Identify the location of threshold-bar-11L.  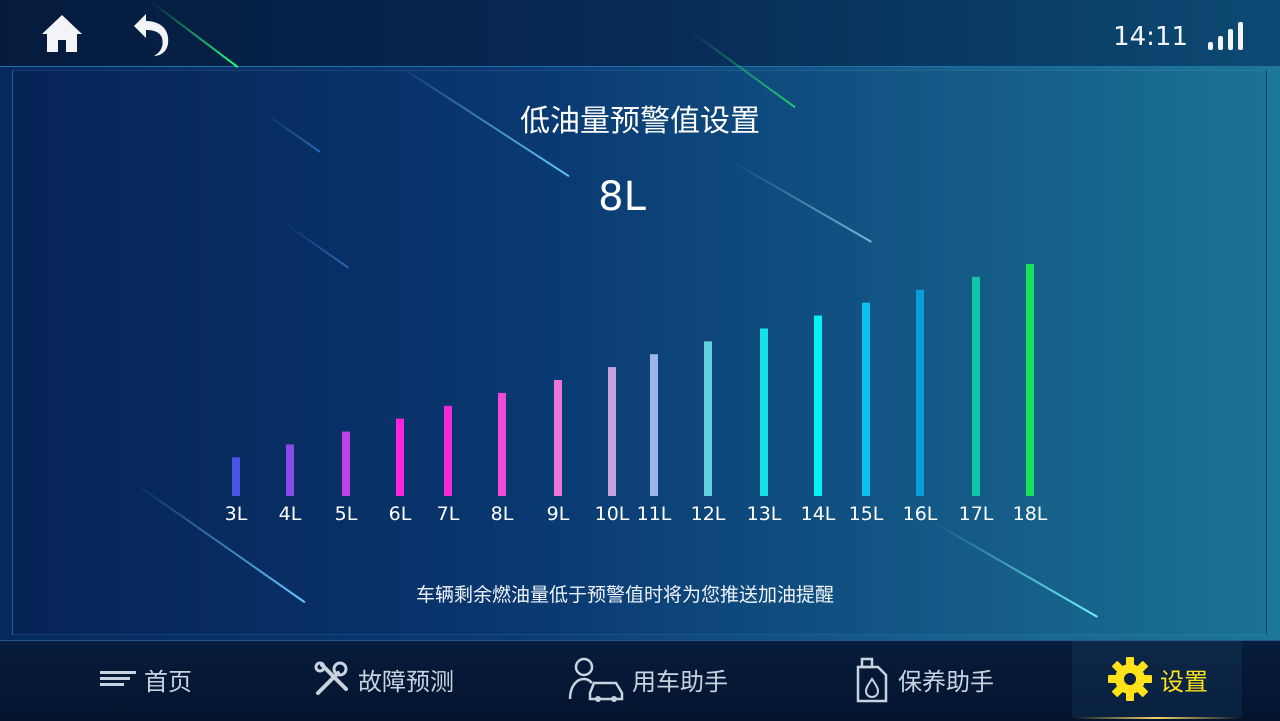
(654, 425).